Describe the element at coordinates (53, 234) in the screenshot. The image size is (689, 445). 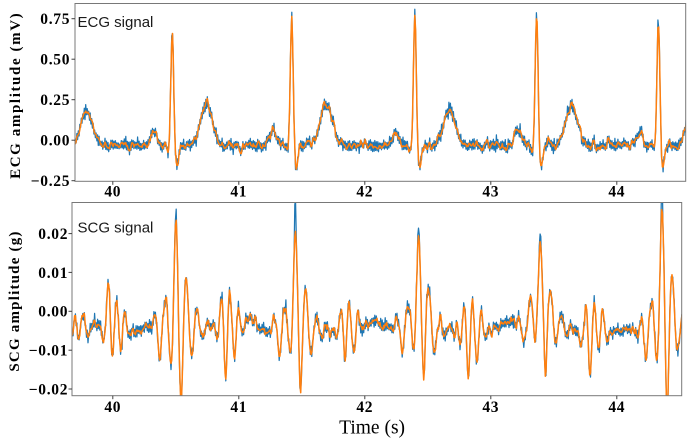
I see `svg-text: 0.02` at that location.